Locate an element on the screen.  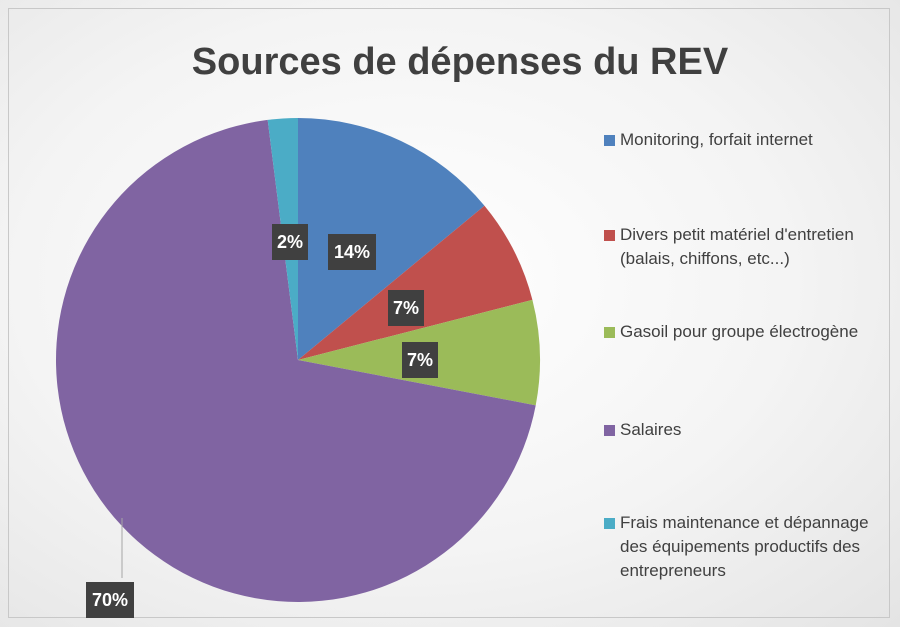
data-label: 14% is located at coordinates (352, 252).